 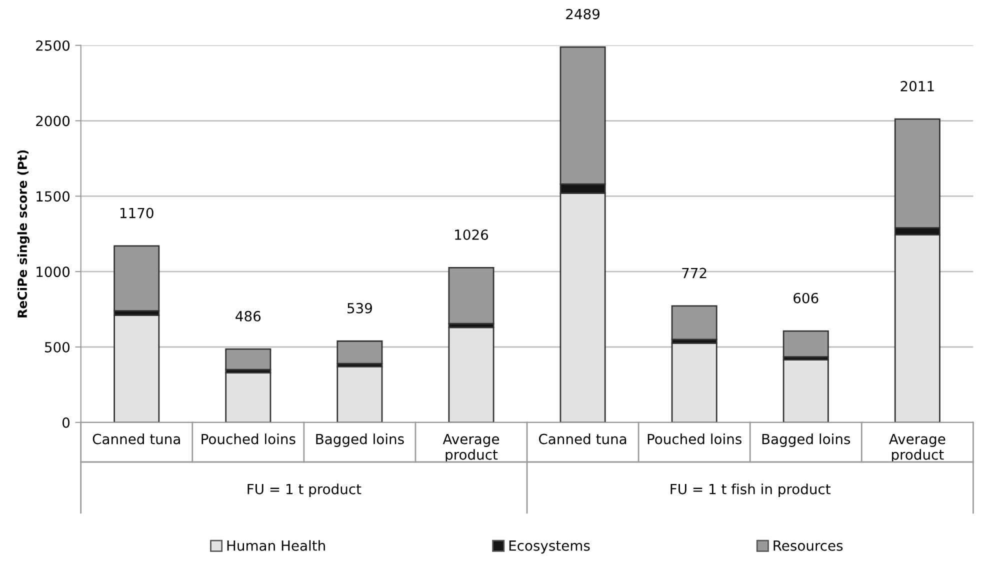 What do you see at coordinates (53, 121) in the screenshot?
I see `y-tick-label: 2000` at bounding box center [53, 121].